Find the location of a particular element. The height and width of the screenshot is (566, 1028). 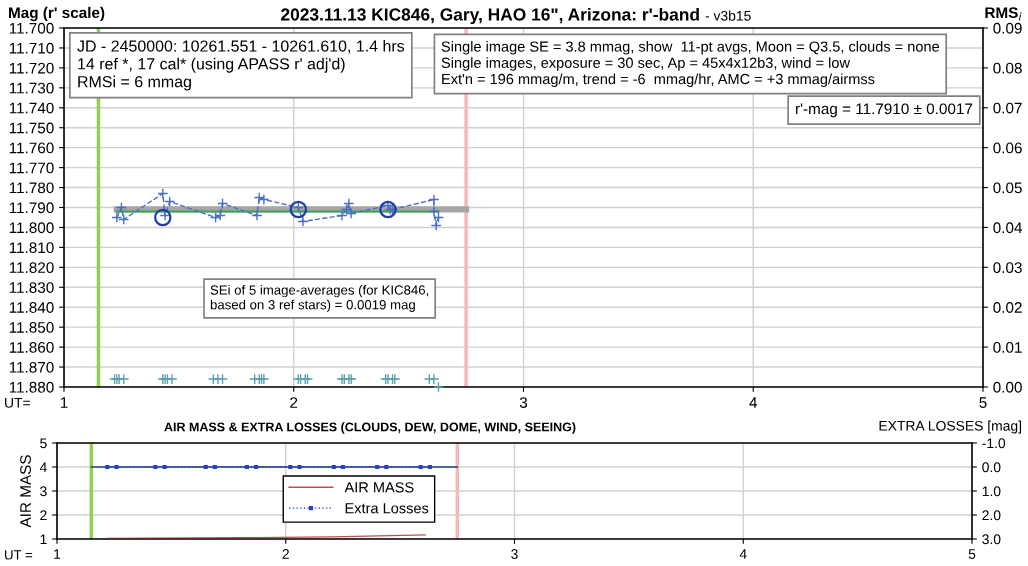

y-tick-label: 11.880 is located at coordinates (31, 387).